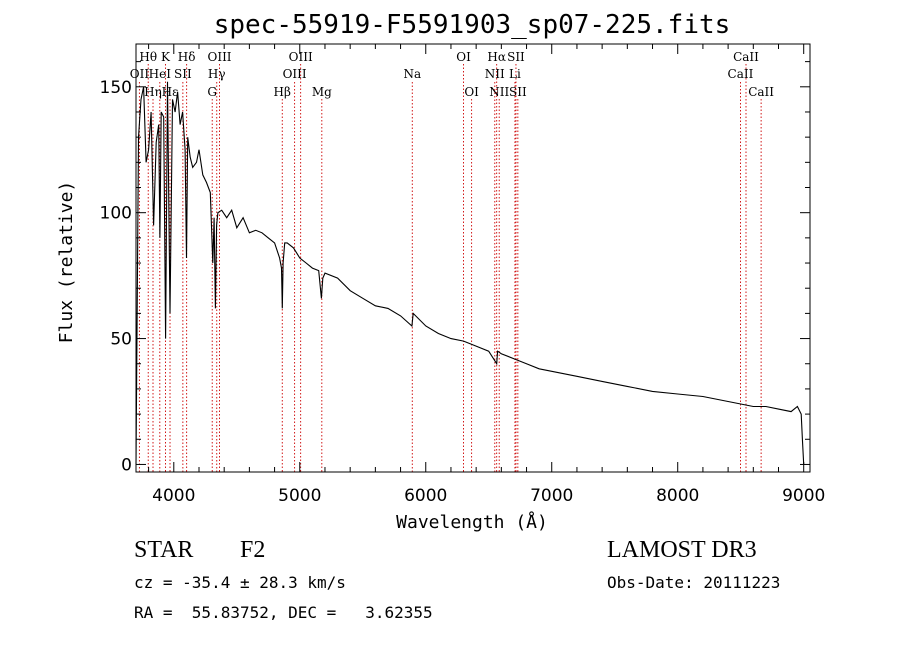 Image resolution: width=900 pixels, height=649 pixels. Describe the element at coordinates (173, 496) in the screenshot. I see `x-tick-label: 4000` at that location.